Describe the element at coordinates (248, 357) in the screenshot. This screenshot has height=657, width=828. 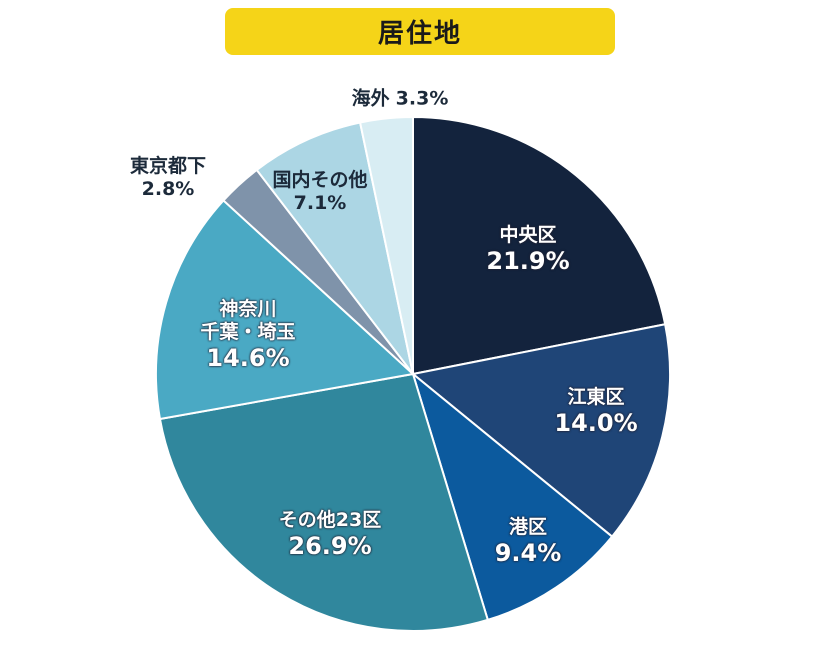
I see `label-value: 14.6%` at that location.